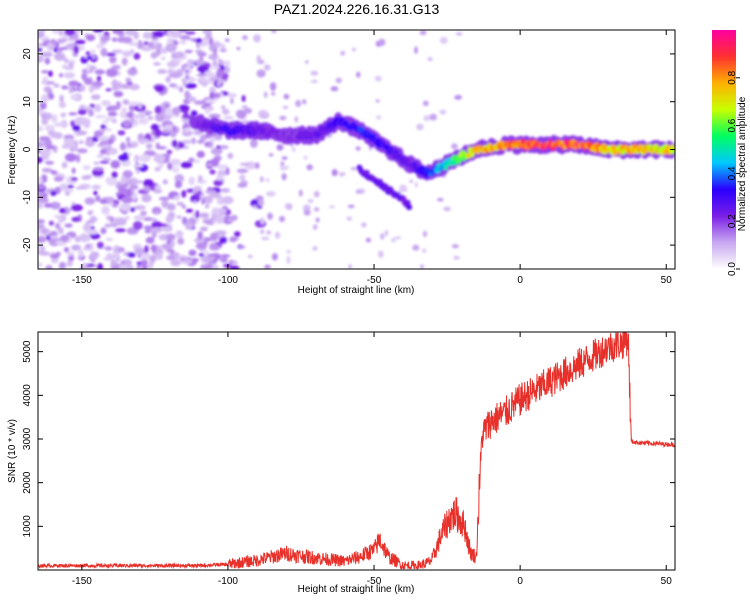 The image size is (750, 600). I want to click on snr-x-axis-label: Height of straight line (km), so click(356, 589).